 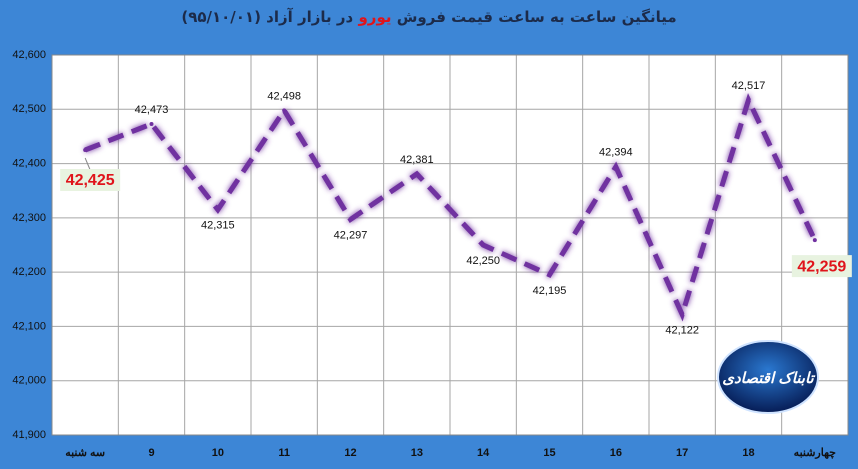 What do you see at coordinates (218, 226) in the screenshot?
I see `data-label: 42,315` at bounding box center [218, 226].